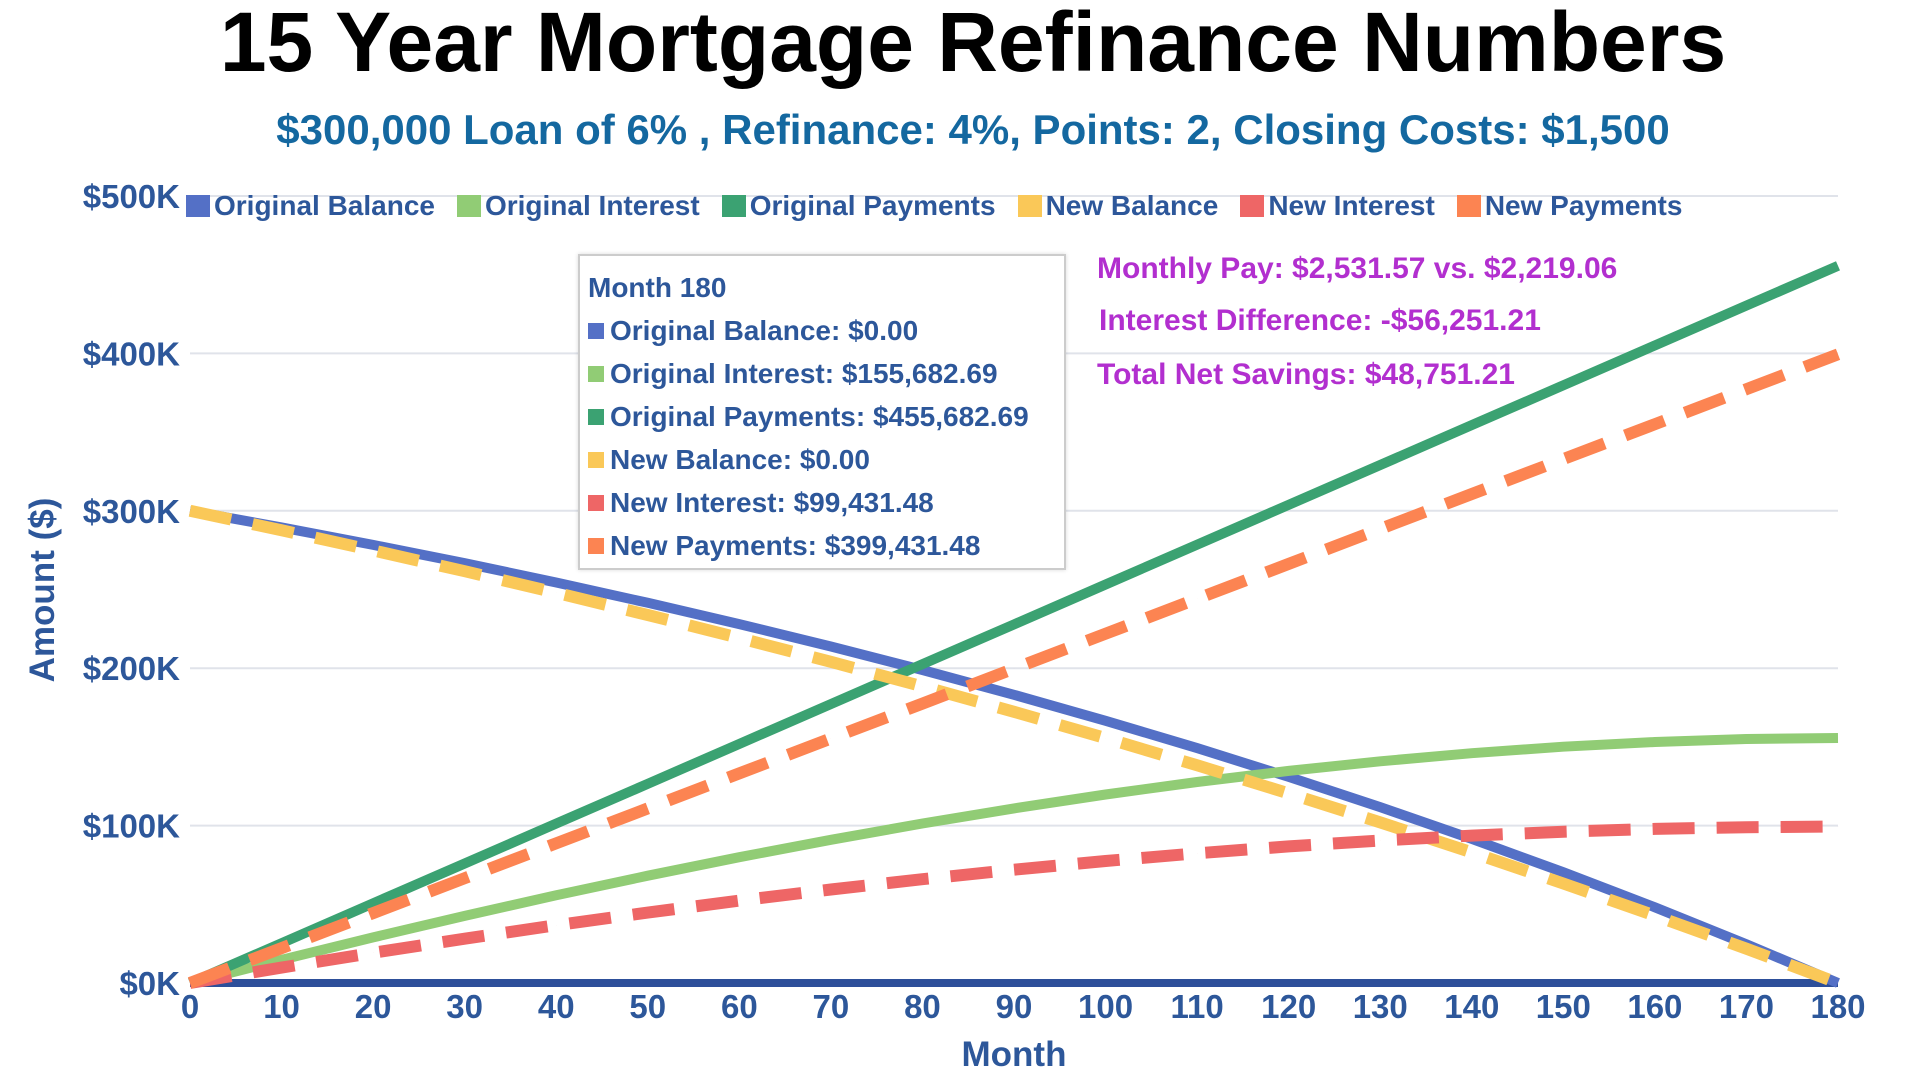 The width and height of the screenshot is (1920, 1080). I want to click on x-tick-label: 40, so click(556, 1006).